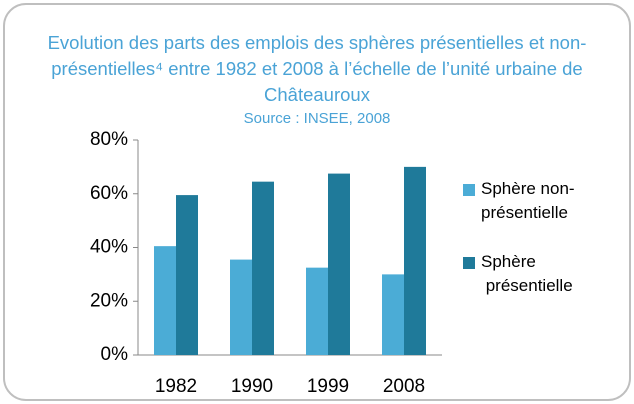 This screenshot has width=634, height=404. I want to click on legend-label: Sphère présentielle, so click(527, 273).